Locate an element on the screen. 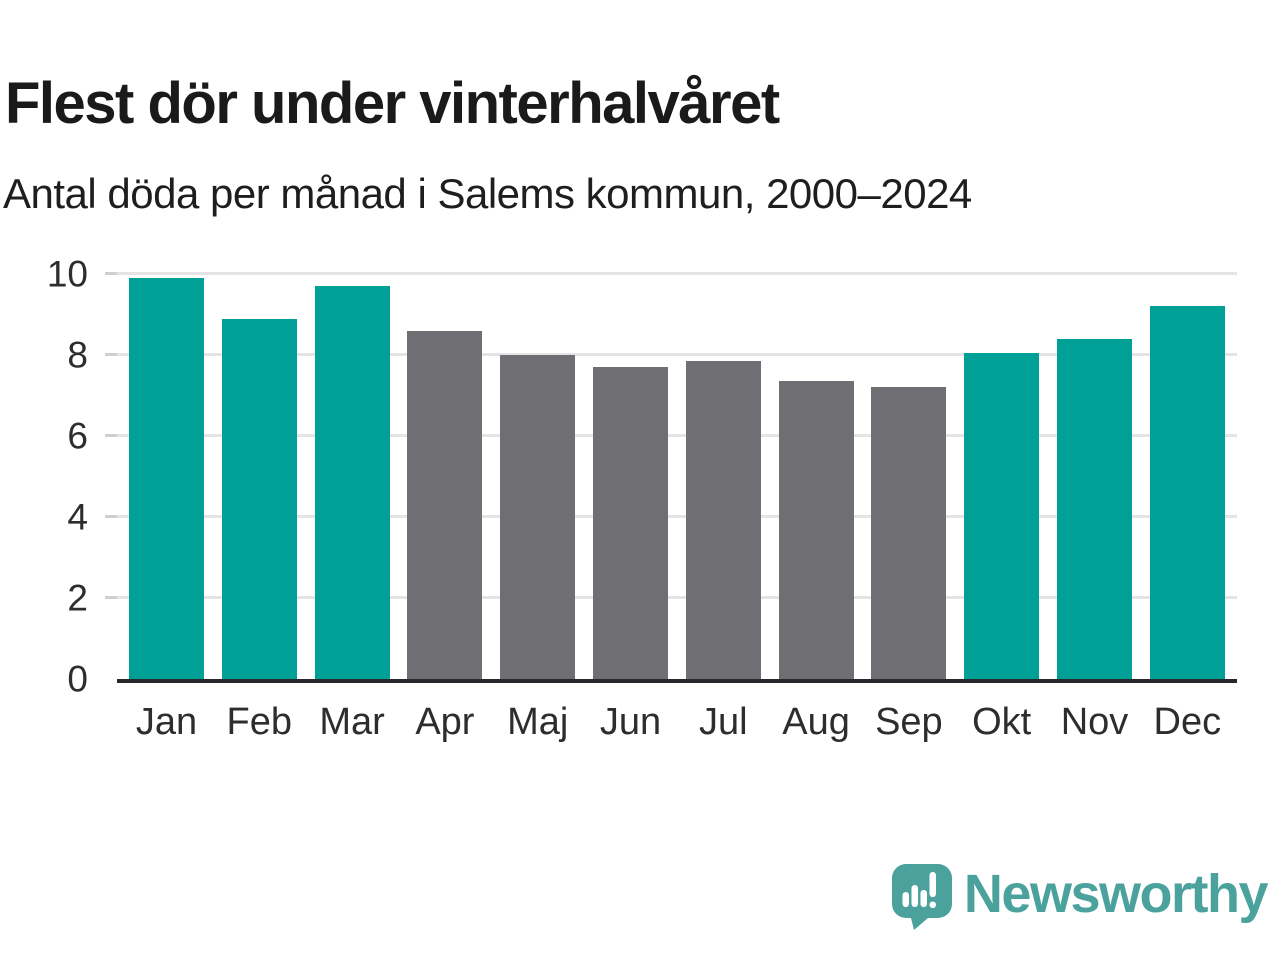 The width and height of the screenshot is (1280, 960). y-axis-label: 4 is located at coordinates (77, 517).